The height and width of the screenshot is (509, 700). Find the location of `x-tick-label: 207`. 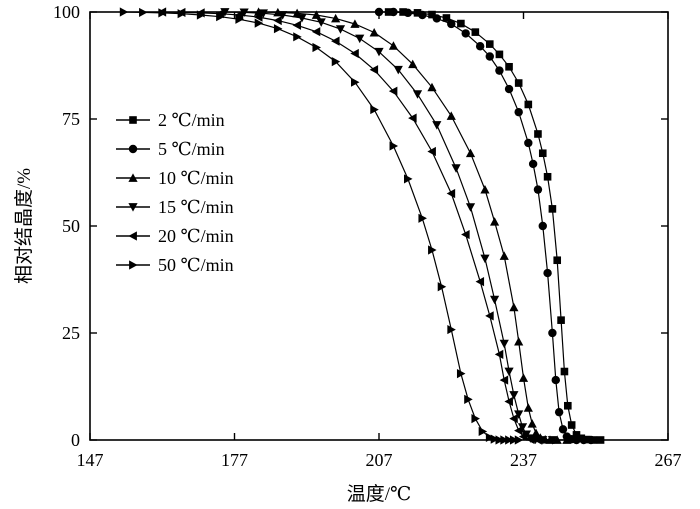

x-tick-label: 207 is located at coordinates (379, 460).